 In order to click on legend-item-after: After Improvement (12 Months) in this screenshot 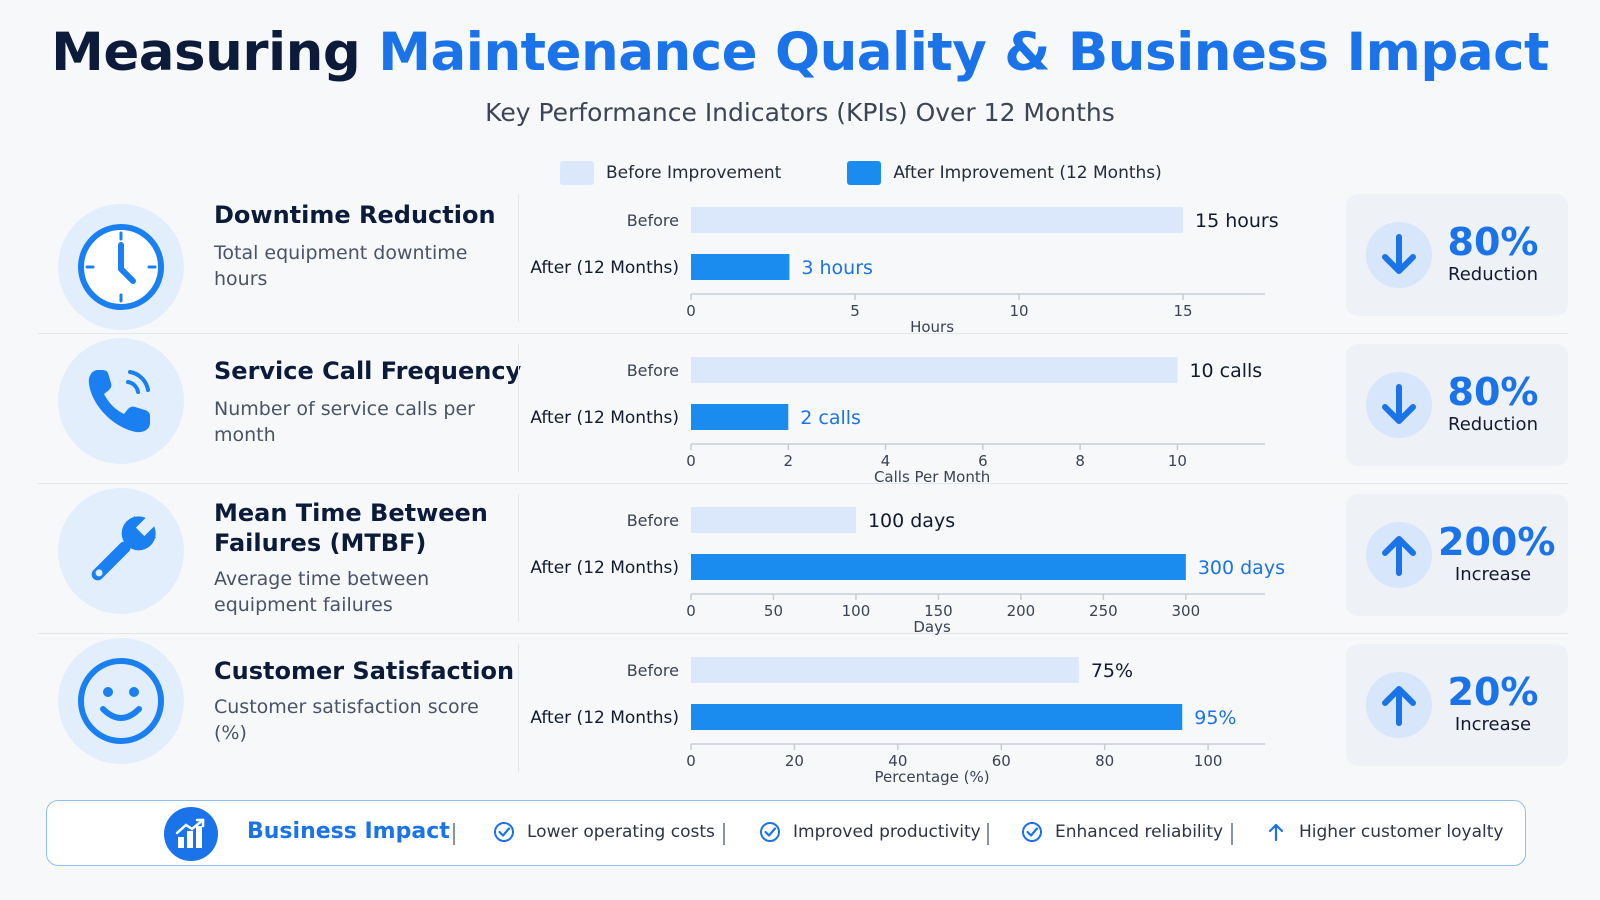, I will do `click(1004, 173)`.